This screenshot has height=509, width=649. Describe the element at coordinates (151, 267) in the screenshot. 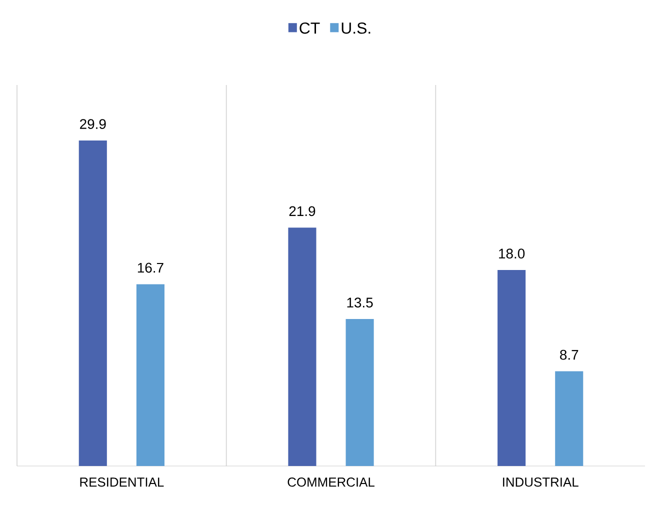

I see `data-label: 16.7` at that location.